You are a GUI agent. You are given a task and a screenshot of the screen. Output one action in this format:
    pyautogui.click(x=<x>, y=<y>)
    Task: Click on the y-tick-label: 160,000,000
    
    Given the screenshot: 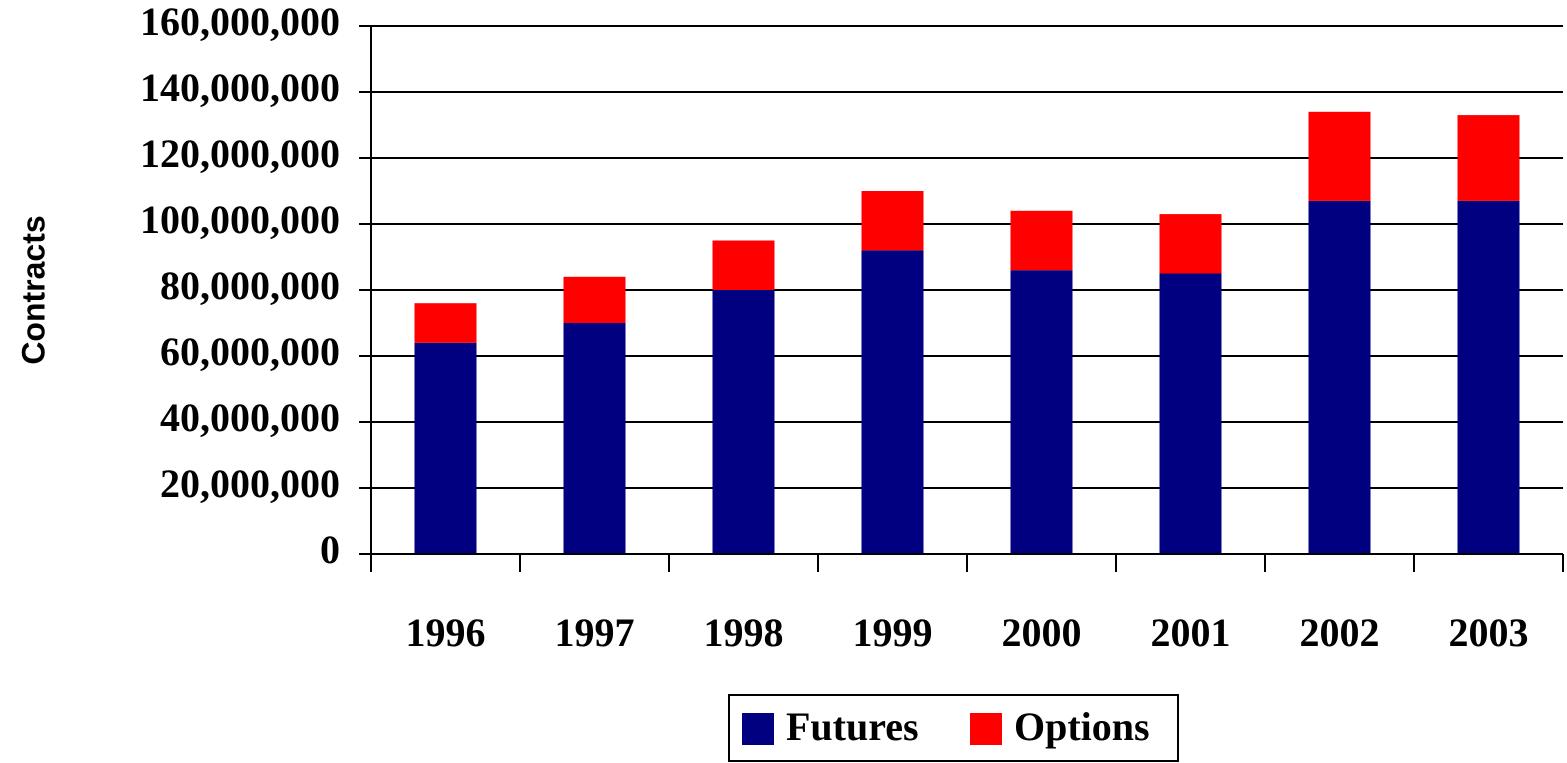 What is the action you would take?
    pyautogui.click(x=240, y=22)
    